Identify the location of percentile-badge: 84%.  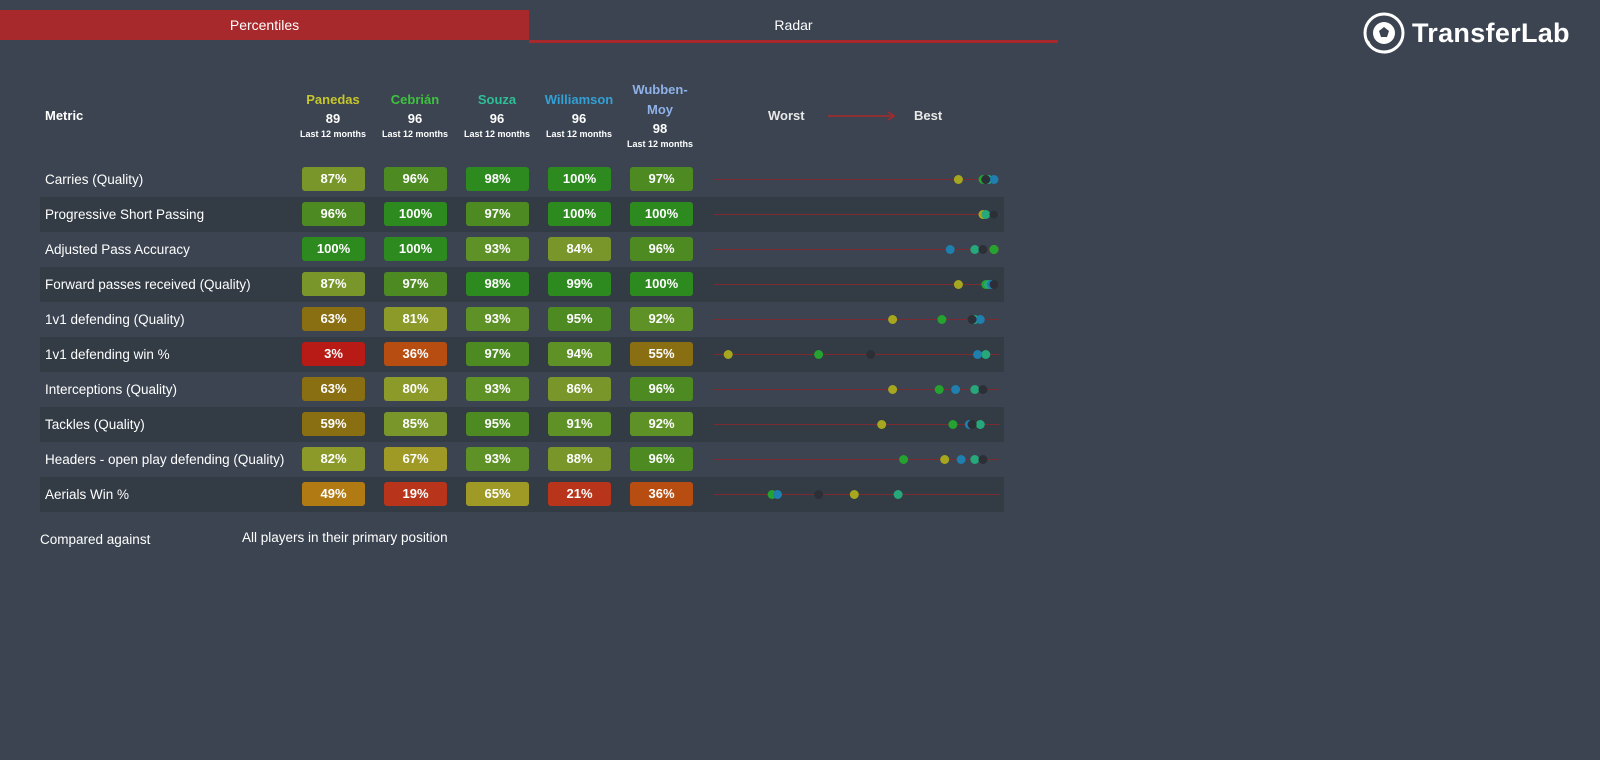
(579, 249).